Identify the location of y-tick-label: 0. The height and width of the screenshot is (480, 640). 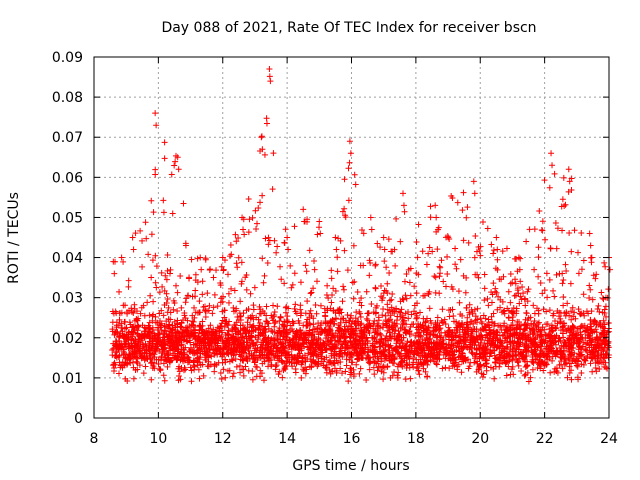
(78, 419).